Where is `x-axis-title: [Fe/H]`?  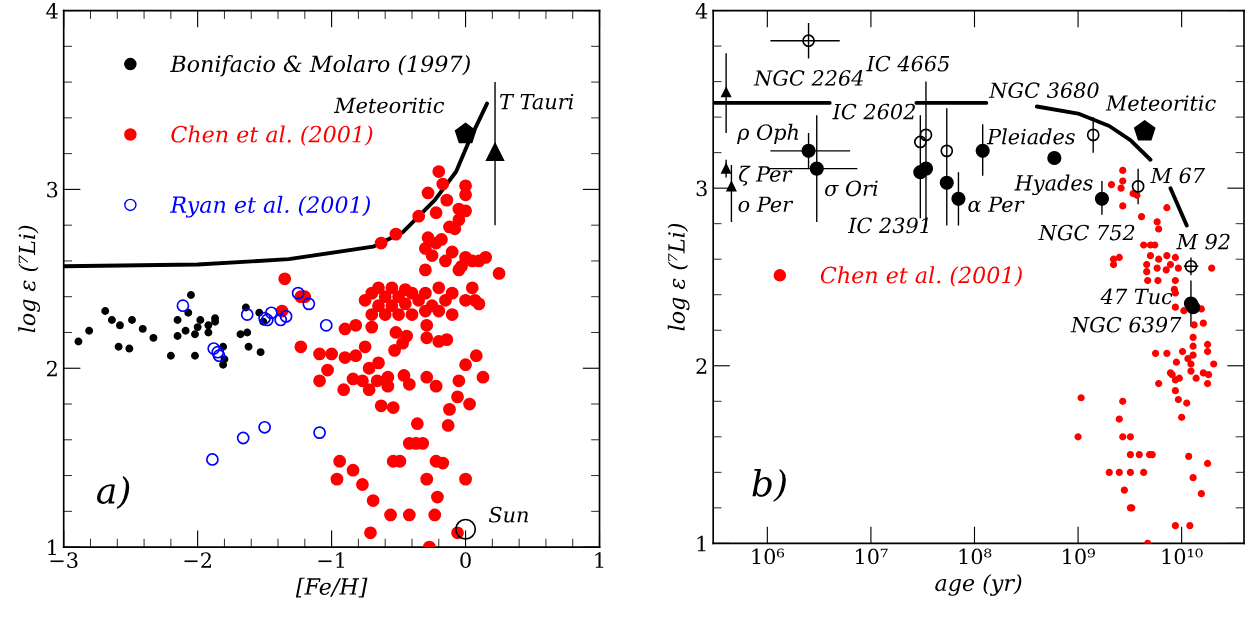 x-axis-title: [Fe/H] is located at coordinates (331, 587).